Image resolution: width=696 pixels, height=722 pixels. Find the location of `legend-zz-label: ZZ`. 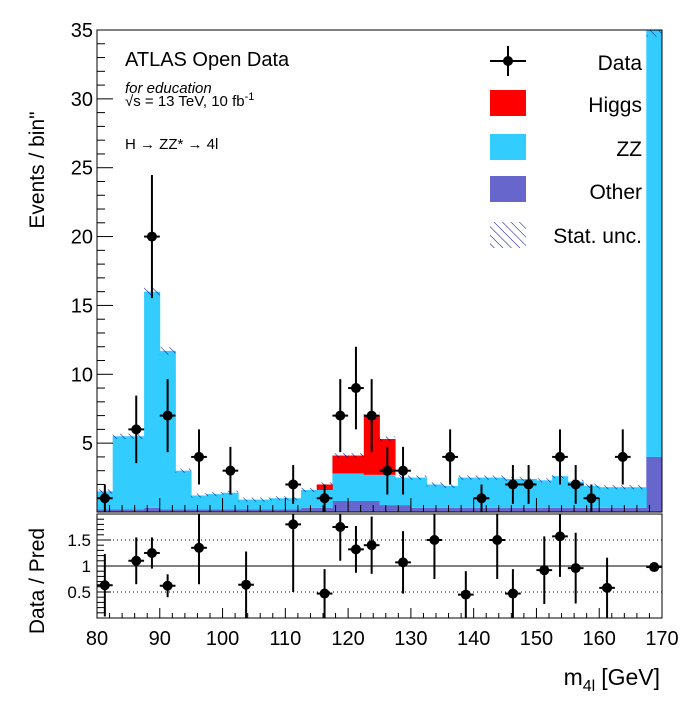

legend-zz-label: ZZ is located at coordinates (629, 149).